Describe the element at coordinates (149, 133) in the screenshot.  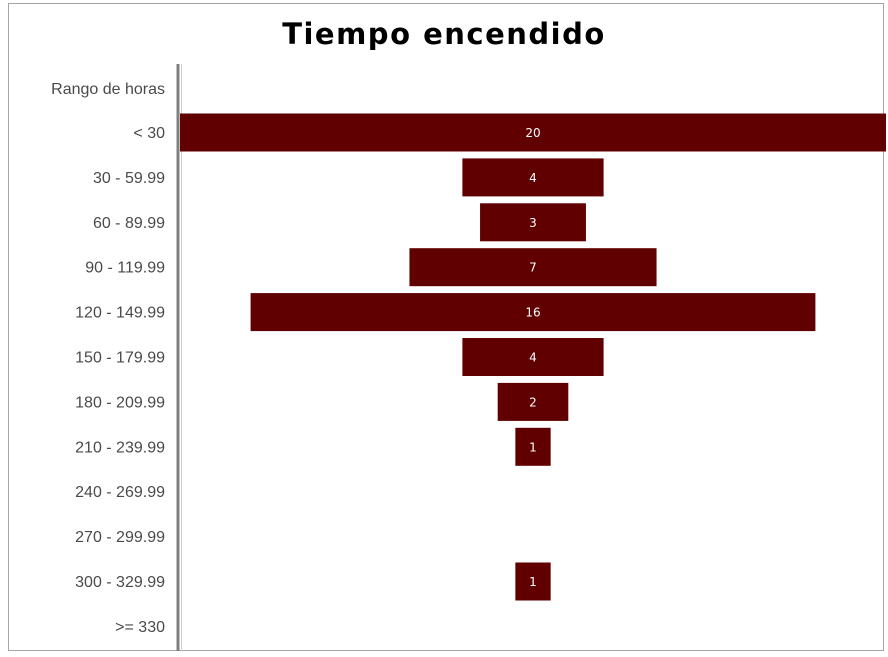
I see `category-label: < 30` at that location.